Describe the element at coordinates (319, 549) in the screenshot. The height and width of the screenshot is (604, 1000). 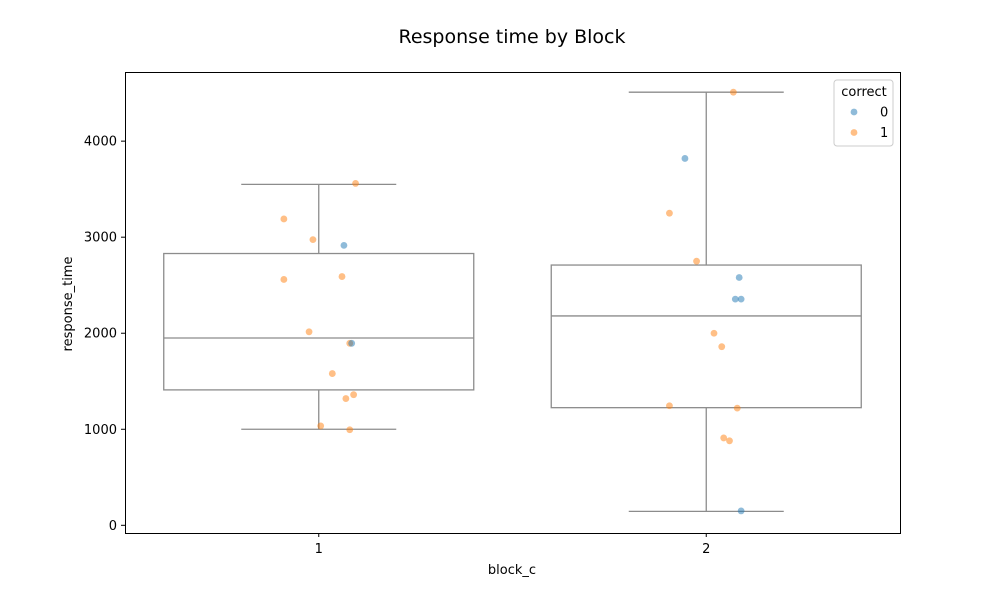
I see `x-tick-label: 1` at that location.